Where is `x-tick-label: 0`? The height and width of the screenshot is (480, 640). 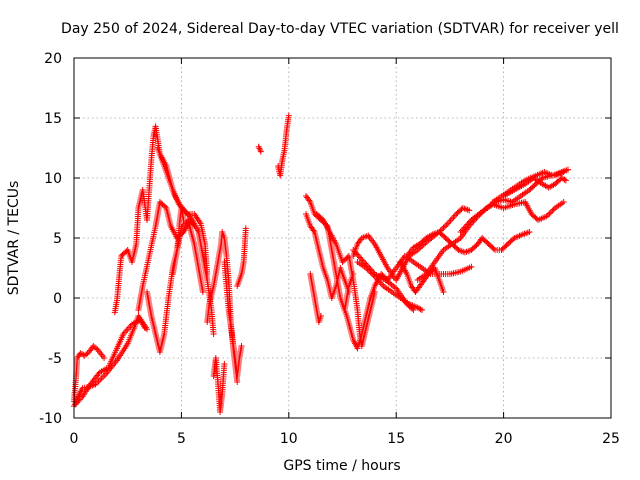 x-tick-label: 0 is located at coordinates (74, 439).